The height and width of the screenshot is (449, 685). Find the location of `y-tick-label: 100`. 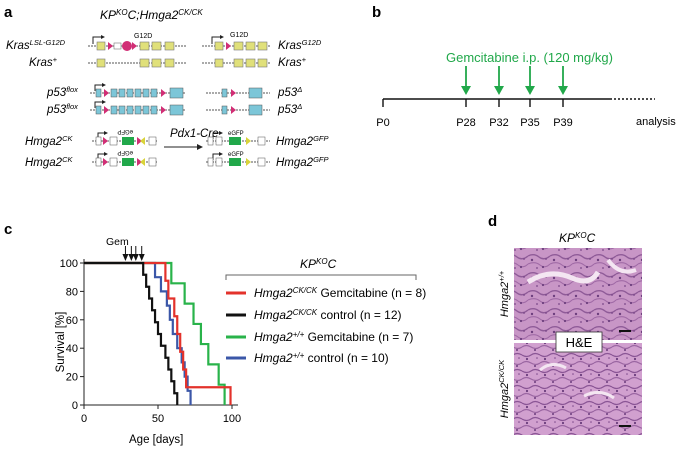

y-tick-label: 100 is located at coordinates (69, 264).